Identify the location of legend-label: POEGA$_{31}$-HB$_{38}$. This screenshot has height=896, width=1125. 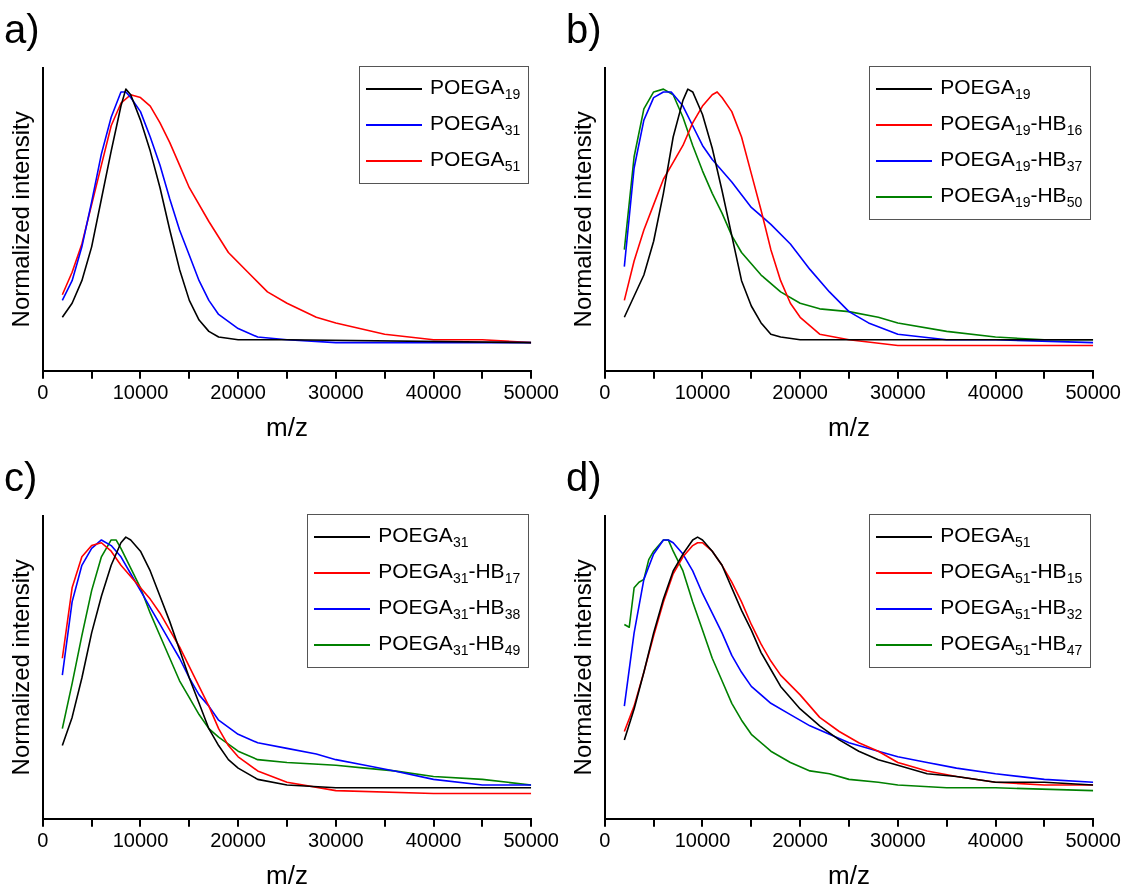
(449, 609).